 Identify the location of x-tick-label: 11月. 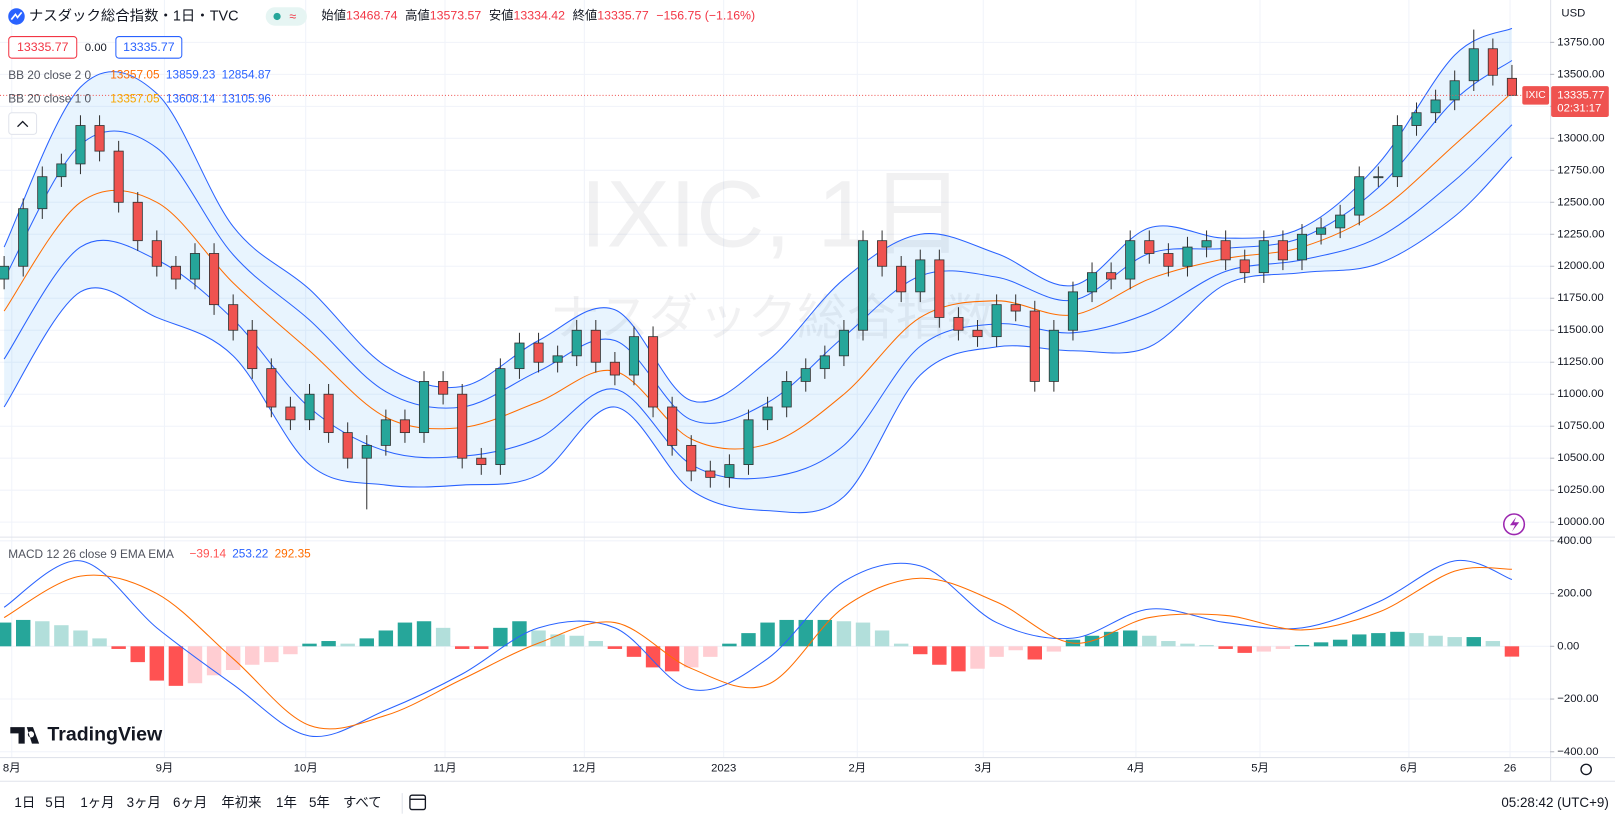
(444, 768).